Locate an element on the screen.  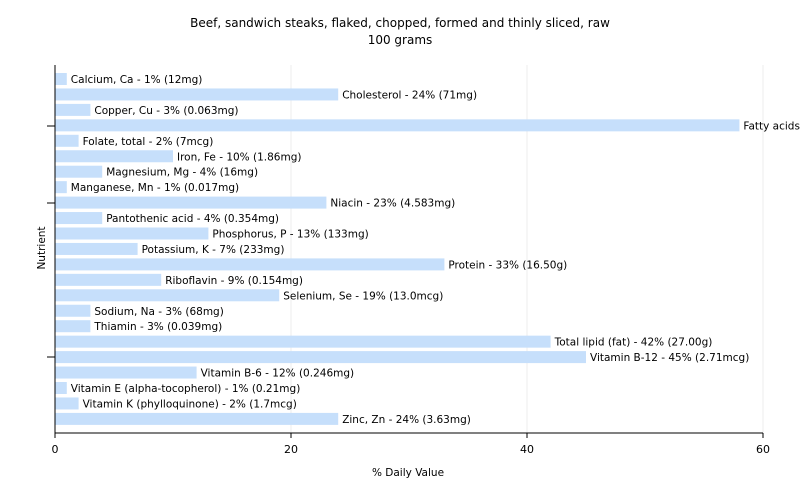
x-tick-label: 60 is located at coordinates (763, 449).